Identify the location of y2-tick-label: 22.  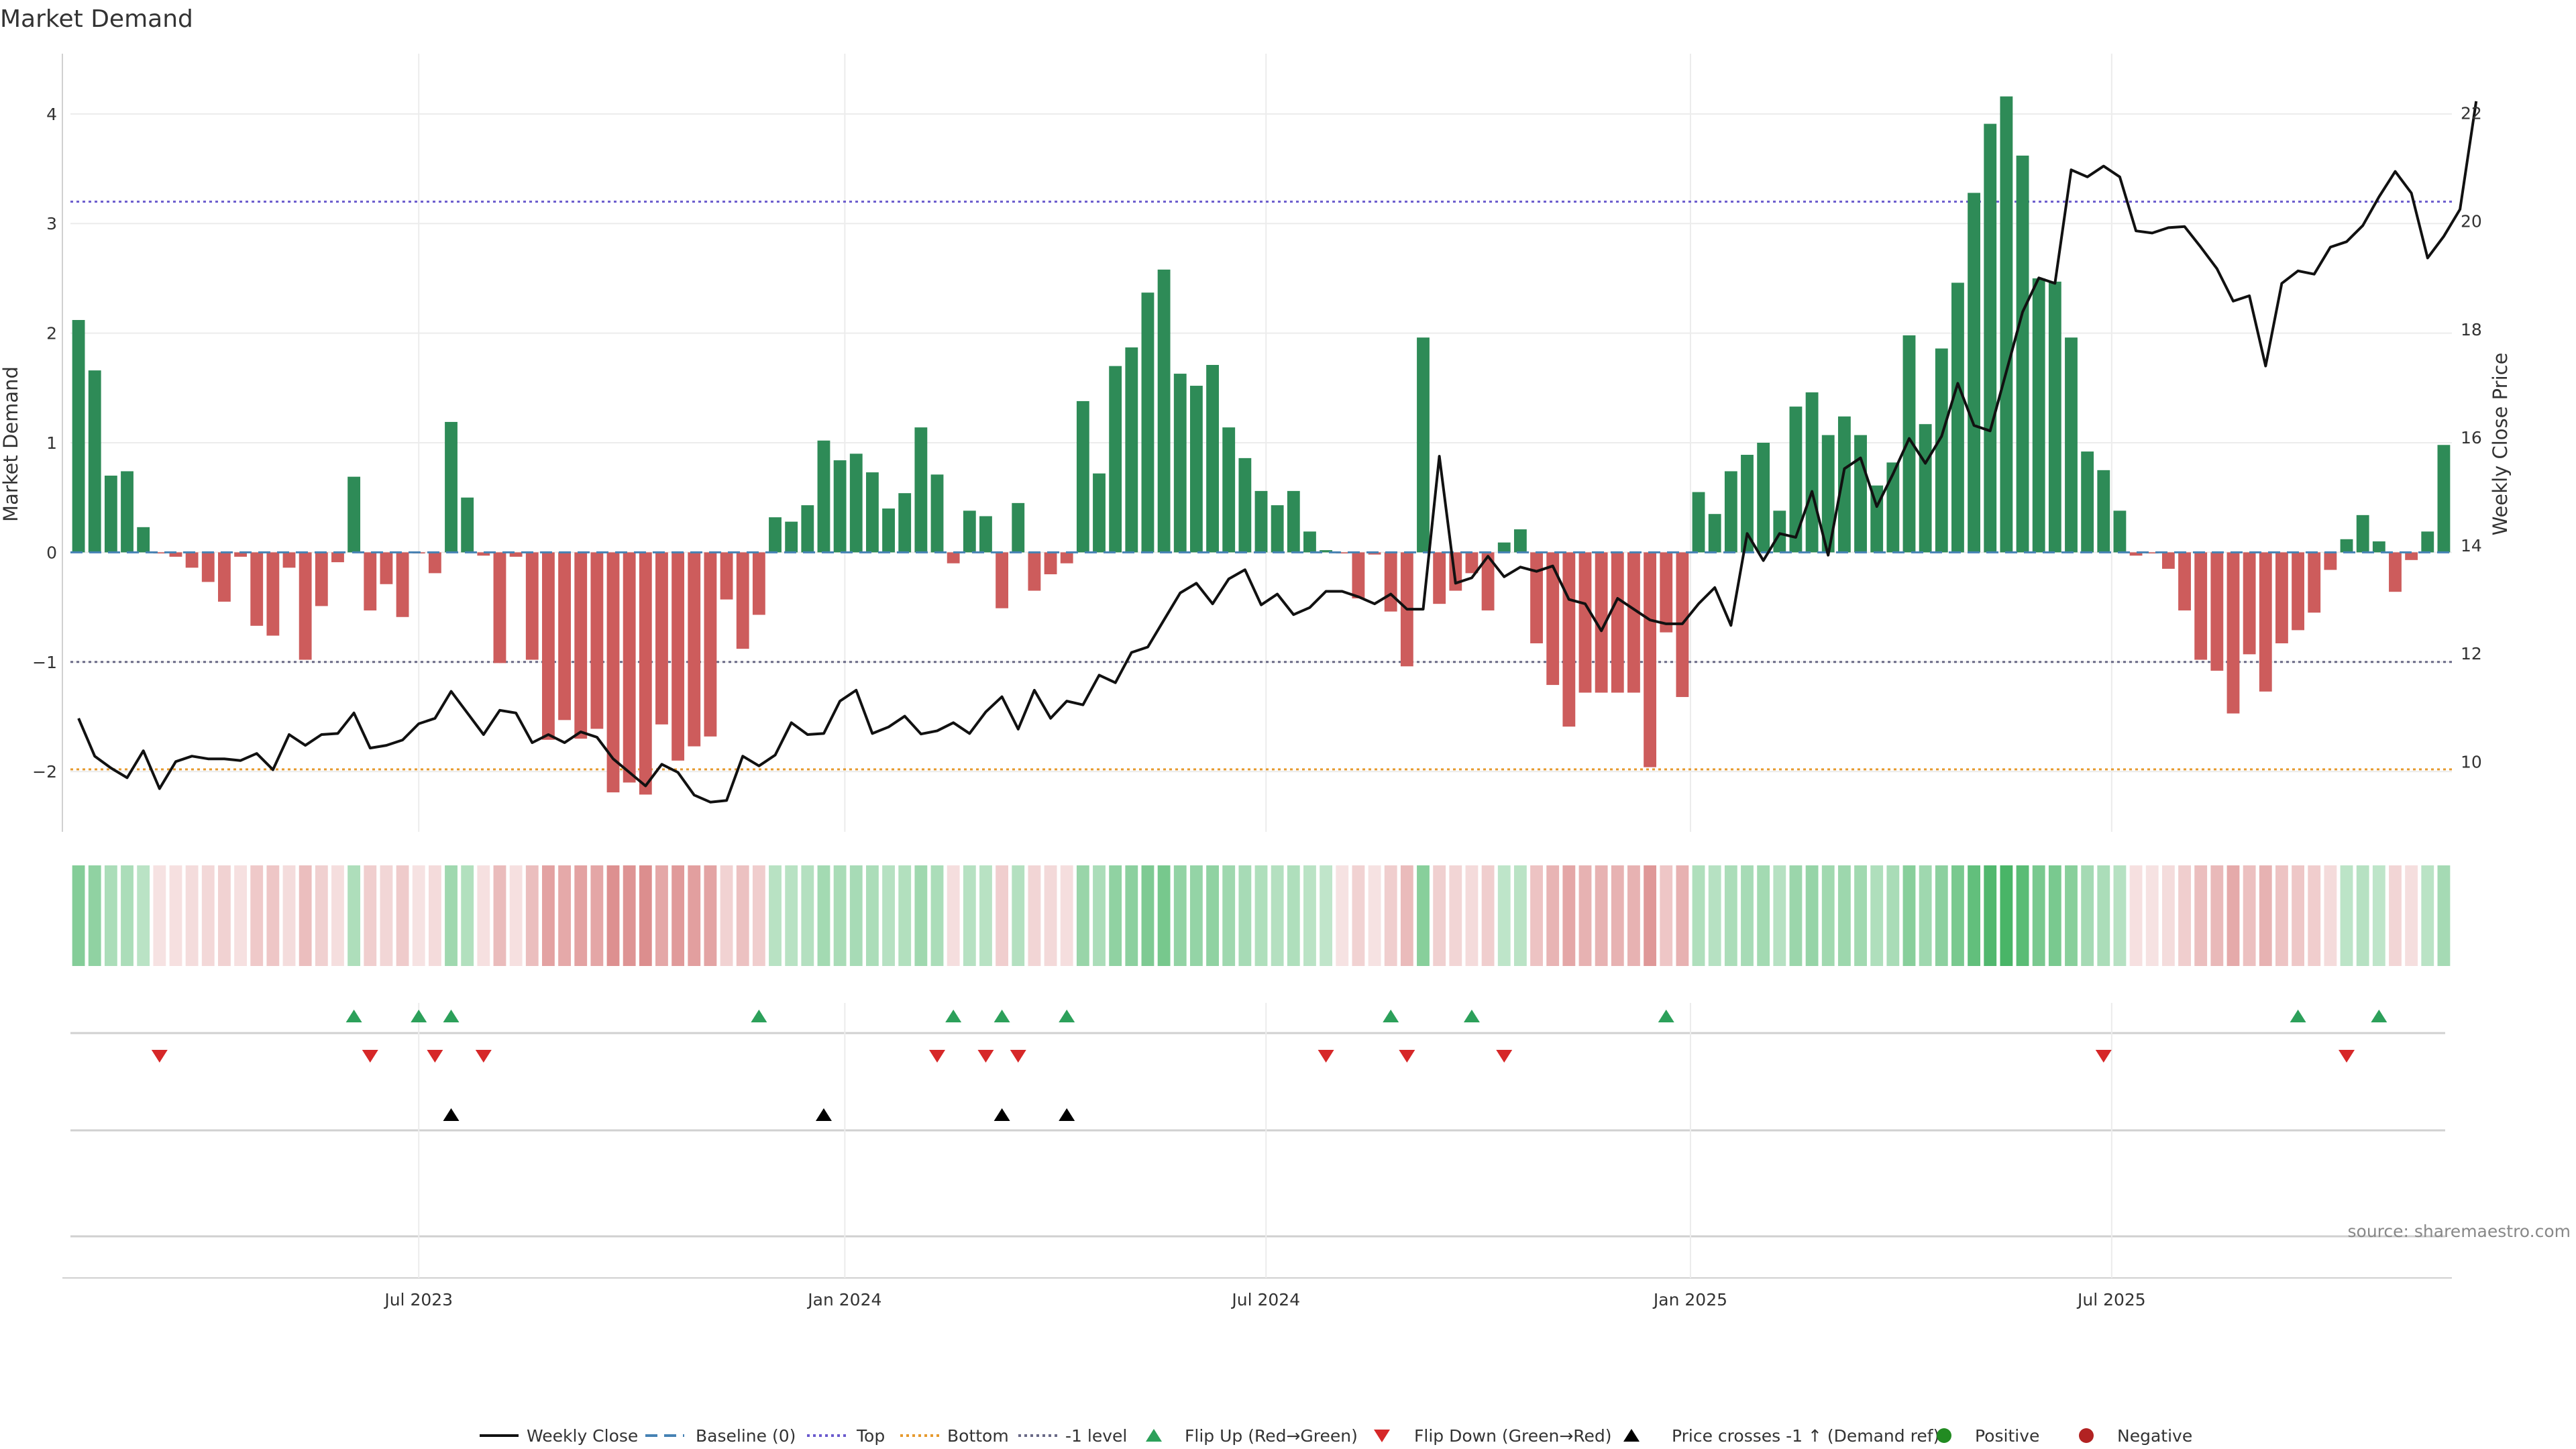
(2471, 113).